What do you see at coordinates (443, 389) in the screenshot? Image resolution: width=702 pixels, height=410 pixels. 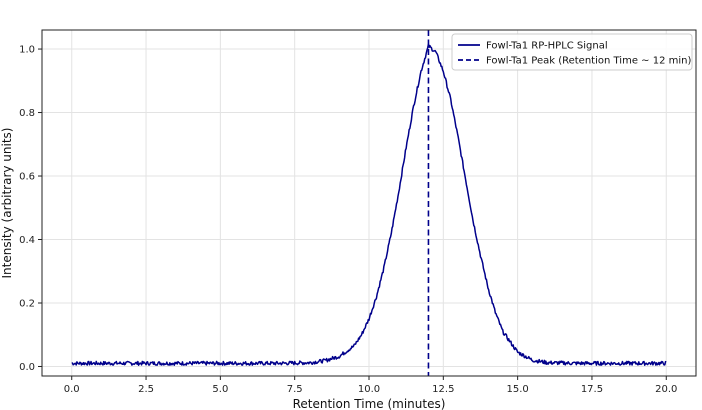 I see `x-tick-label: 12.5` at bounding box center [443, 389].